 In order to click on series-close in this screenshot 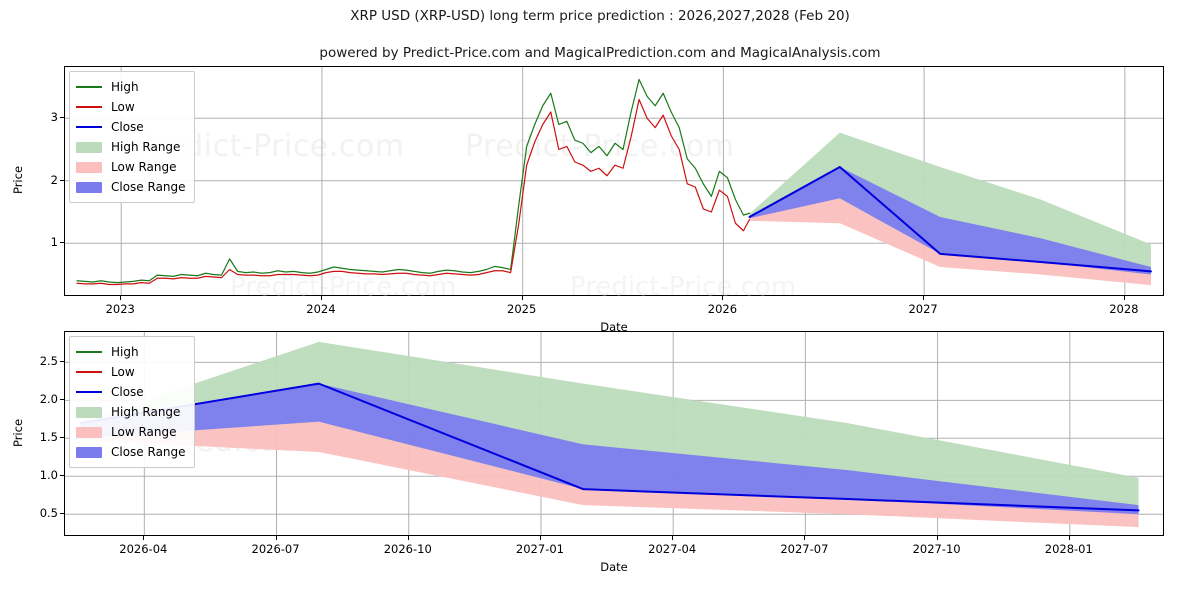, I will do `click(950, 219)`.